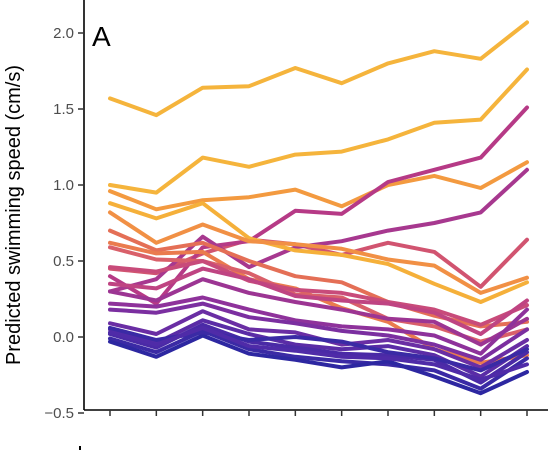 This screenshot has width=560, height=450. Describe the element at coordinates (101, 36) in the screenshot. I see `panel-label: A` at that location.